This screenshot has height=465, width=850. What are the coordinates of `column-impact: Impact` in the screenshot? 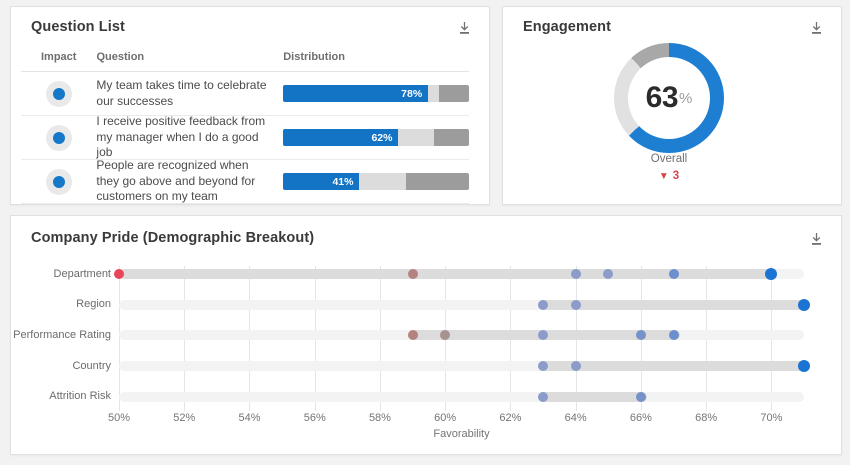 It's located at (59, 57).